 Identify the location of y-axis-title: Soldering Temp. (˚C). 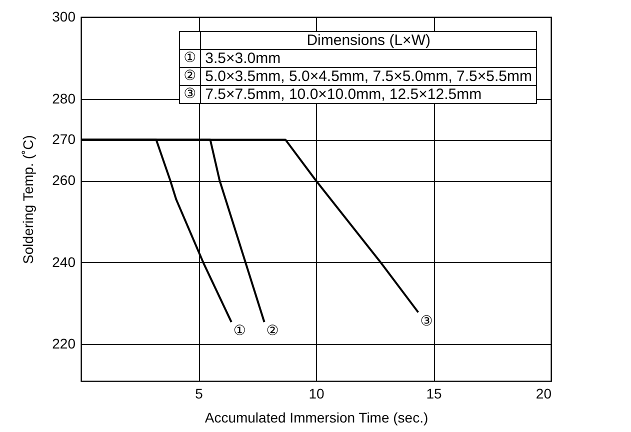
(28, 199).